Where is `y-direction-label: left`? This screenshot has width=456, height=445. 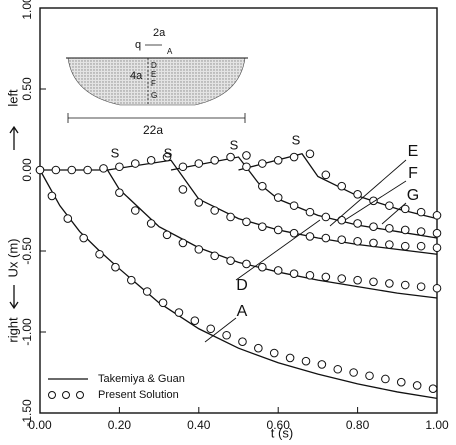 y-direction-label: left is located at coordinates (12, 98).